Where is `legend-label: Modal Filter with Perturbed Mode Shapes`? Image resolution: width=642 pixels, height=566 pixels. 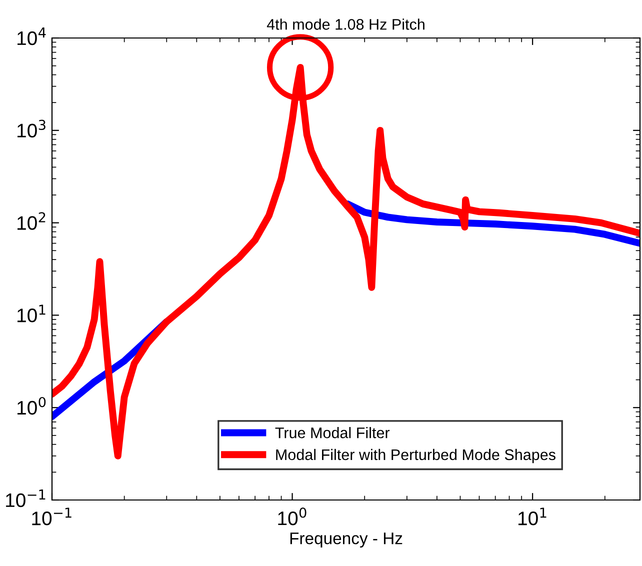 legend-label: Modal Filter with Perturbed Mode Shapes is located at coordinates (416, 456).